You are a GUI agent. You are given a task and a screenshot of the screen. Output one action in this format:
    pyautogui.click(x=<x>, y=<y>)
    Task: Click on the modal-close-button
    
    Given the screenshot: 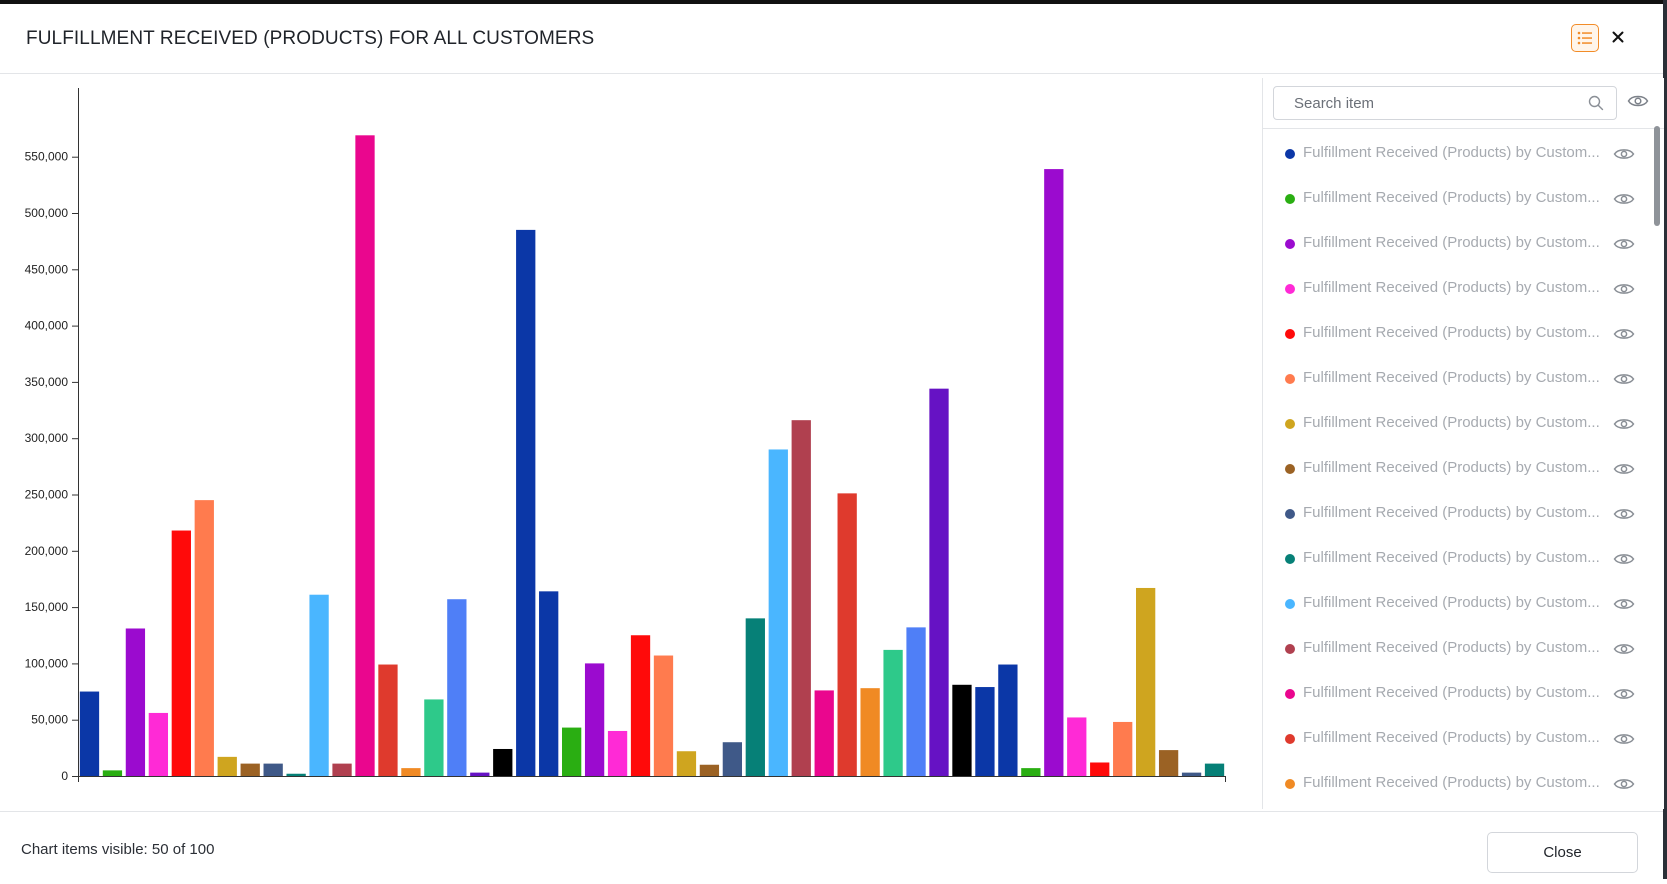 What is the action you would take?
    pyautogui.click(x=1618, y=37)
    